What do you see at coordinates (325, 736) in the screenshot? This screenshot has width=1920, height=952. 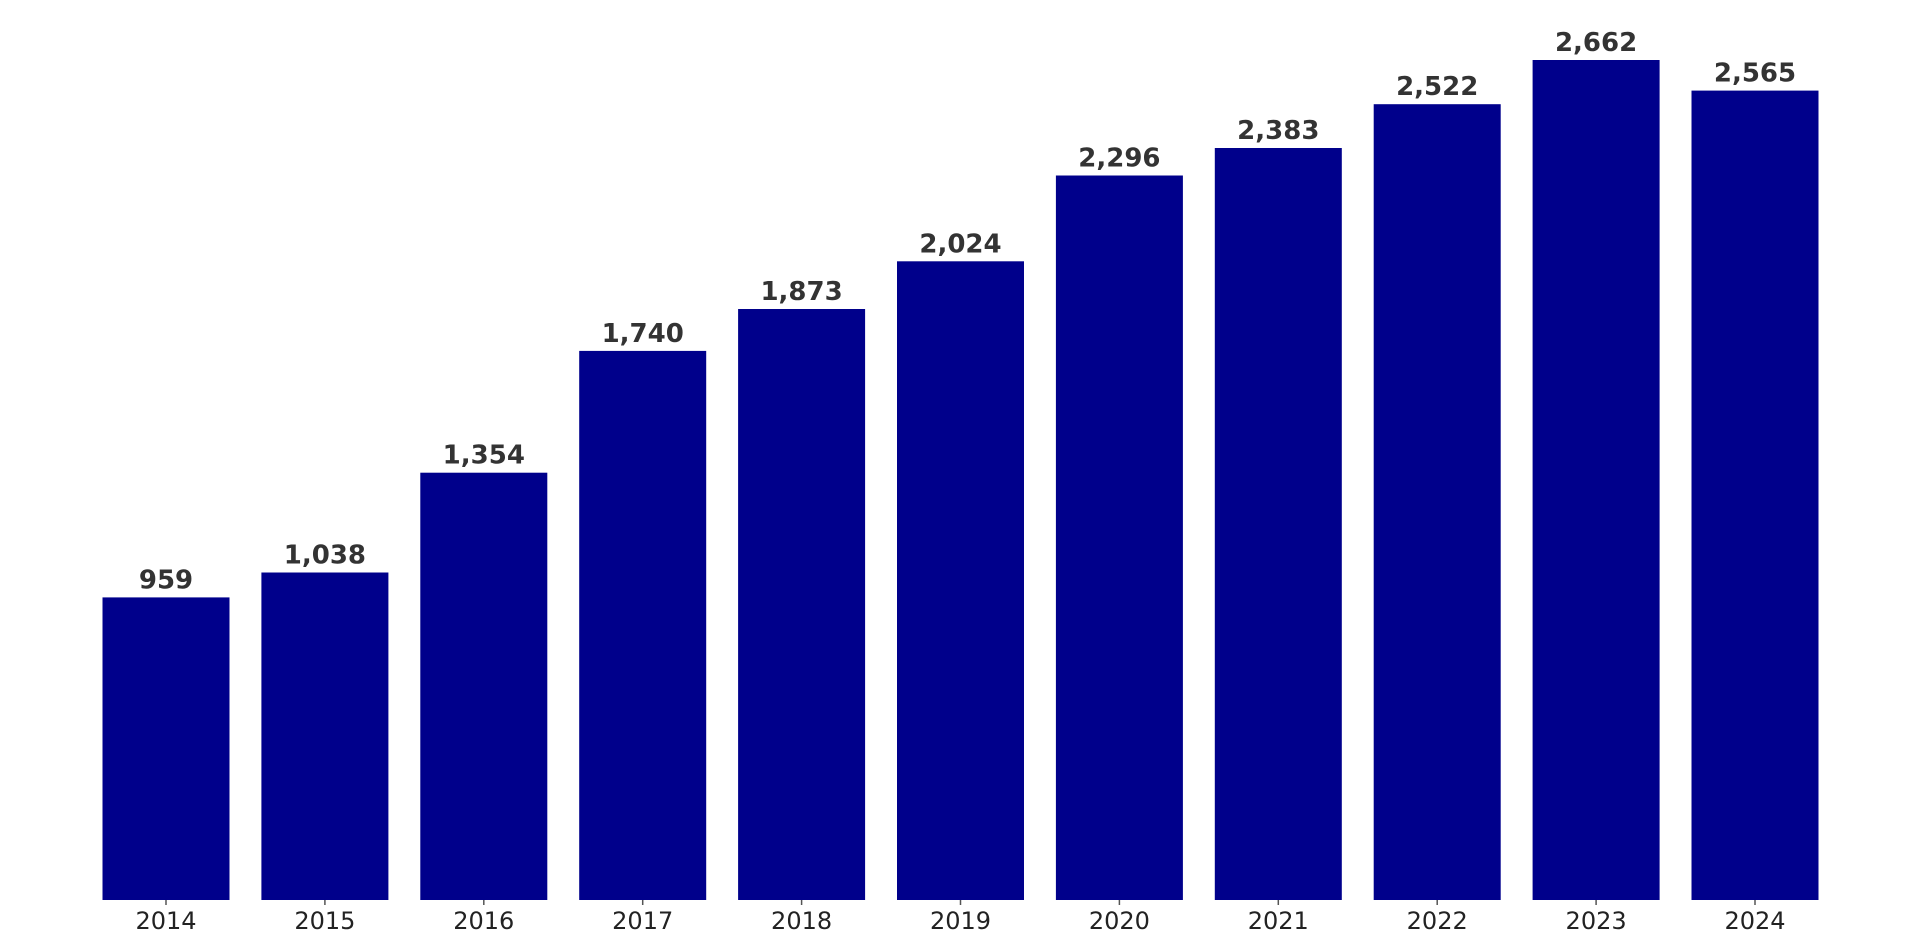 I see `bar-2015` at bounding box center [325, 736].